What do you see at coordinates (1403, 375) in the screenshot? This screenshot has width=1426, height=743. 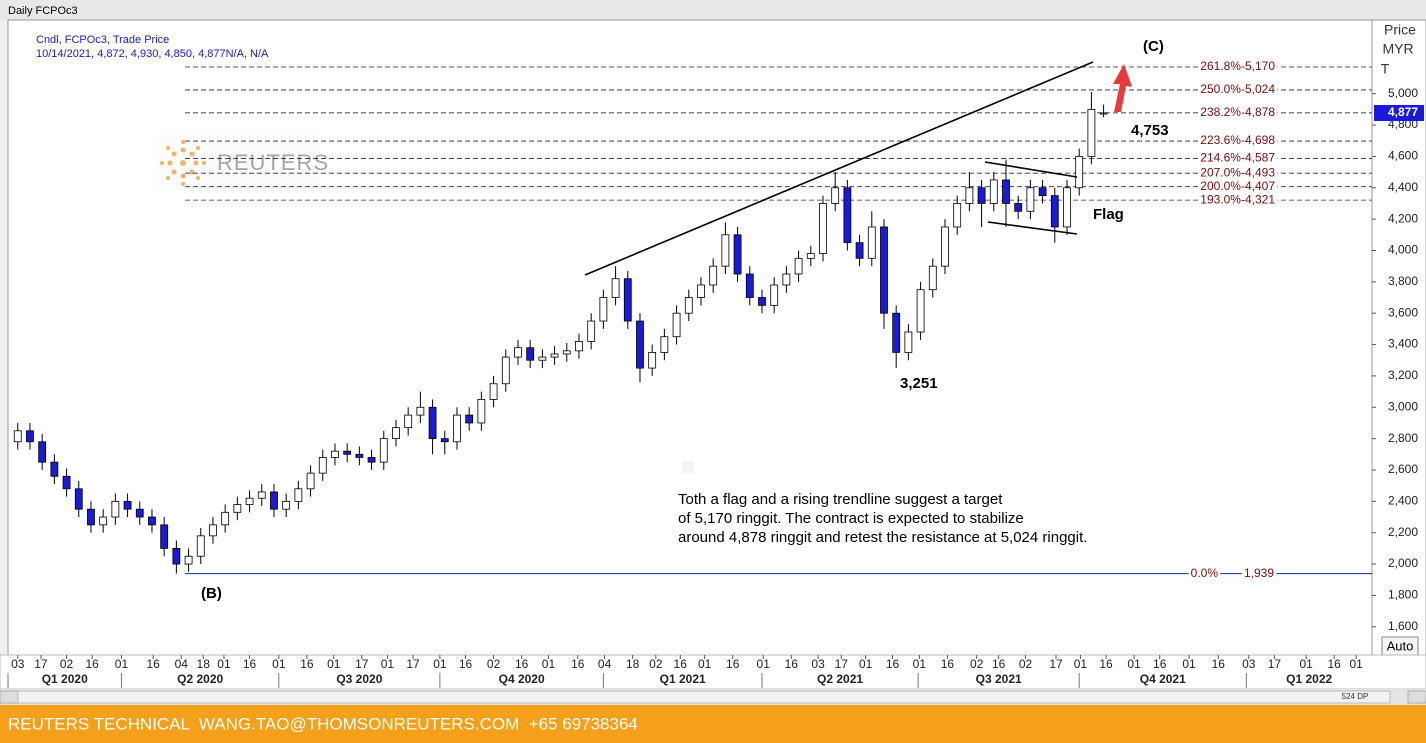 I see `y-tick-label: 3,200` at bounding box center [1403, 375].